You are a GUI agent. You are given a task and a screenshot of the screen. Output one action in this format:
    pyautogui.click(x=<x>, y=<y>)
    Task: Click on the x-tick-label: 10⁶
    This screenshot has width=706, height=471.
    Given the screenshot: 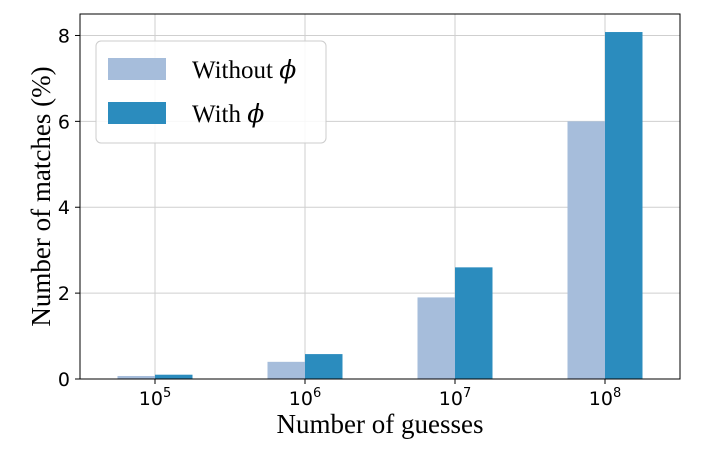 What is the action you would take?
    pyautogui.click(x=305, y=398)
    